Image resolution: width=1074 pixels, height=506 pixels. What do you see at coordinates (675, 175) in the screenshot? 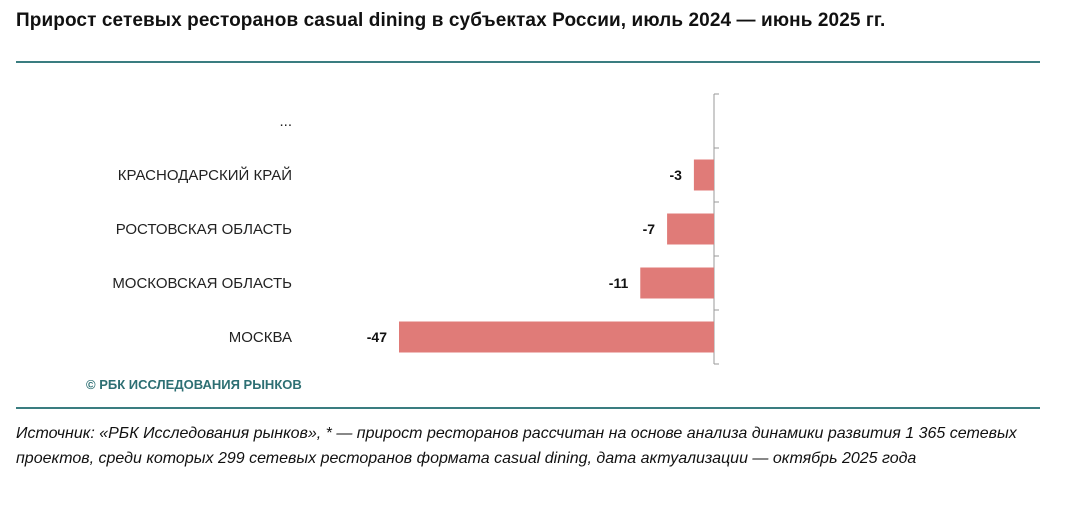
I see `data-label: -3` at bounding box center [675, 175].